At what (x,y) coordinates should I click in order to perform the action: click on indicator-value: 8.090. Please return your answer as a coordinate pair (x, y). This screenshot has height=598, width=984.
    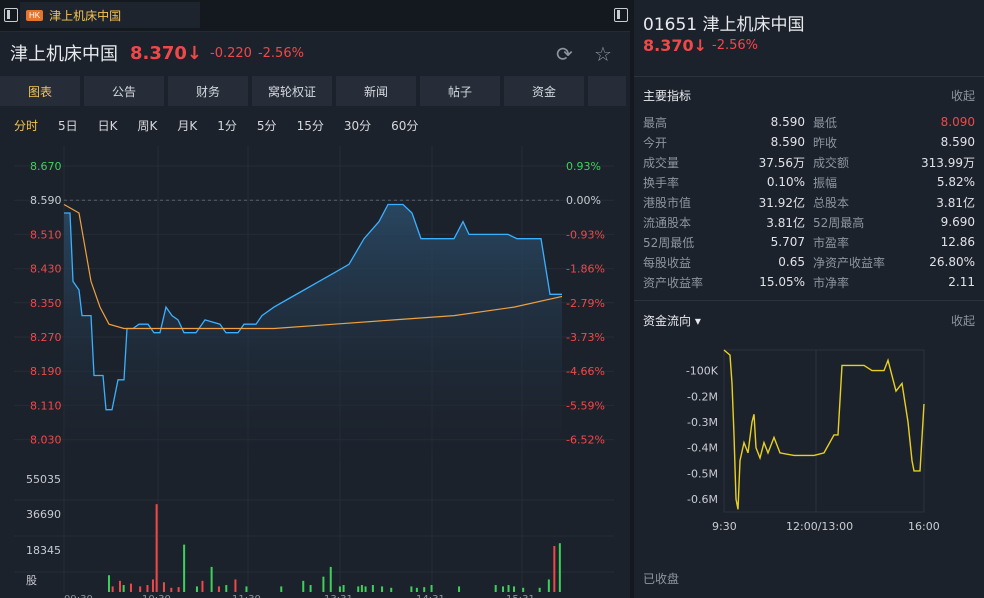
    Looking at the image, I should click on (957, 122).